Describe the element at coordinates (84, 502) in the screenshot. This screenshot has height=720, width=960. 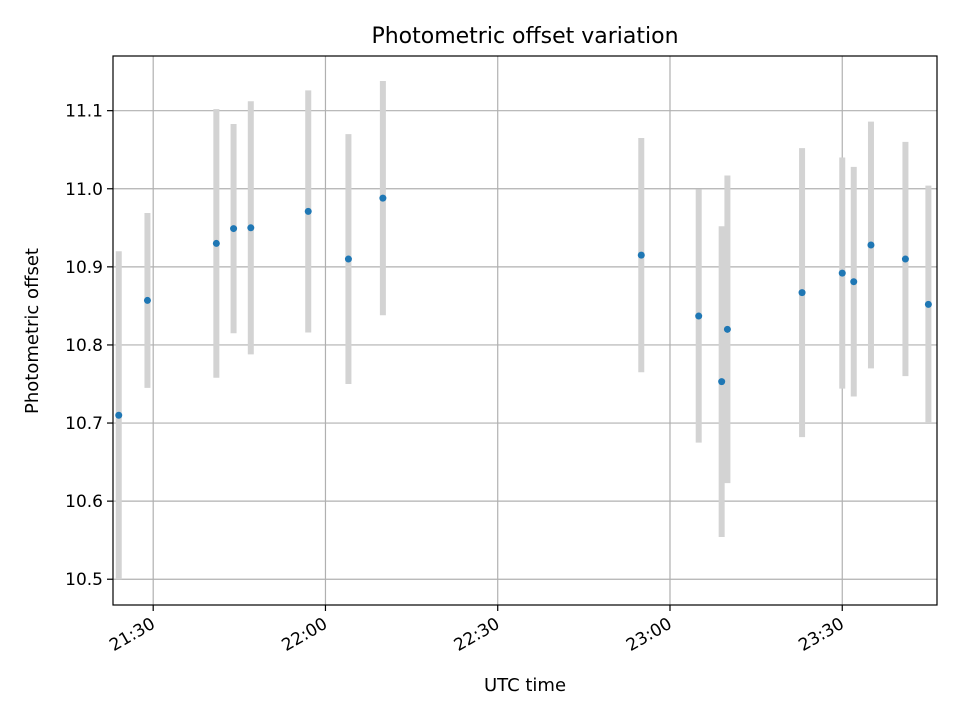
I see `y-tick-label: 10.6` at that location.